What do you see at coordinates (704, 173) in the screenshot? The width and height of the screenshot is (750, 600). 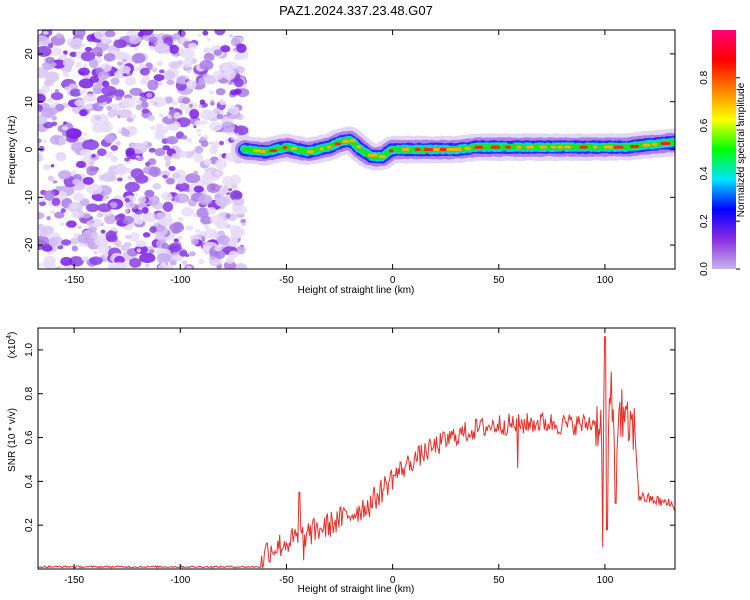 I see `colorbar-tick-label: 0.4` at bounding box center [704, 173].